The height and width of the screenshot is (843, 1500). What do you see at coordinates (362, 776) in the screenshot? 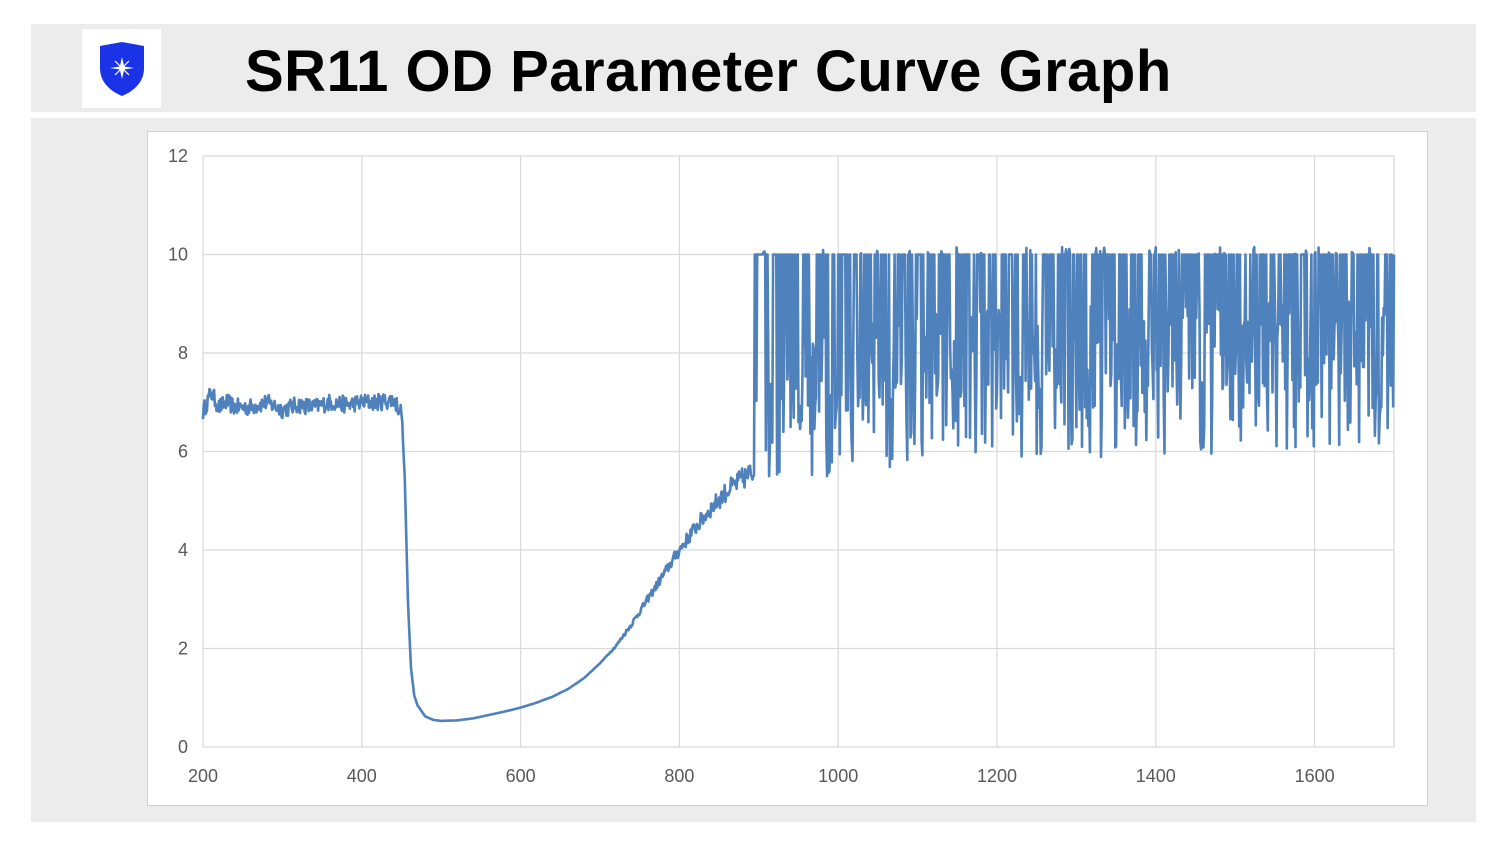
I see `x-tick-label: 400` at bounding box center [362, 776].